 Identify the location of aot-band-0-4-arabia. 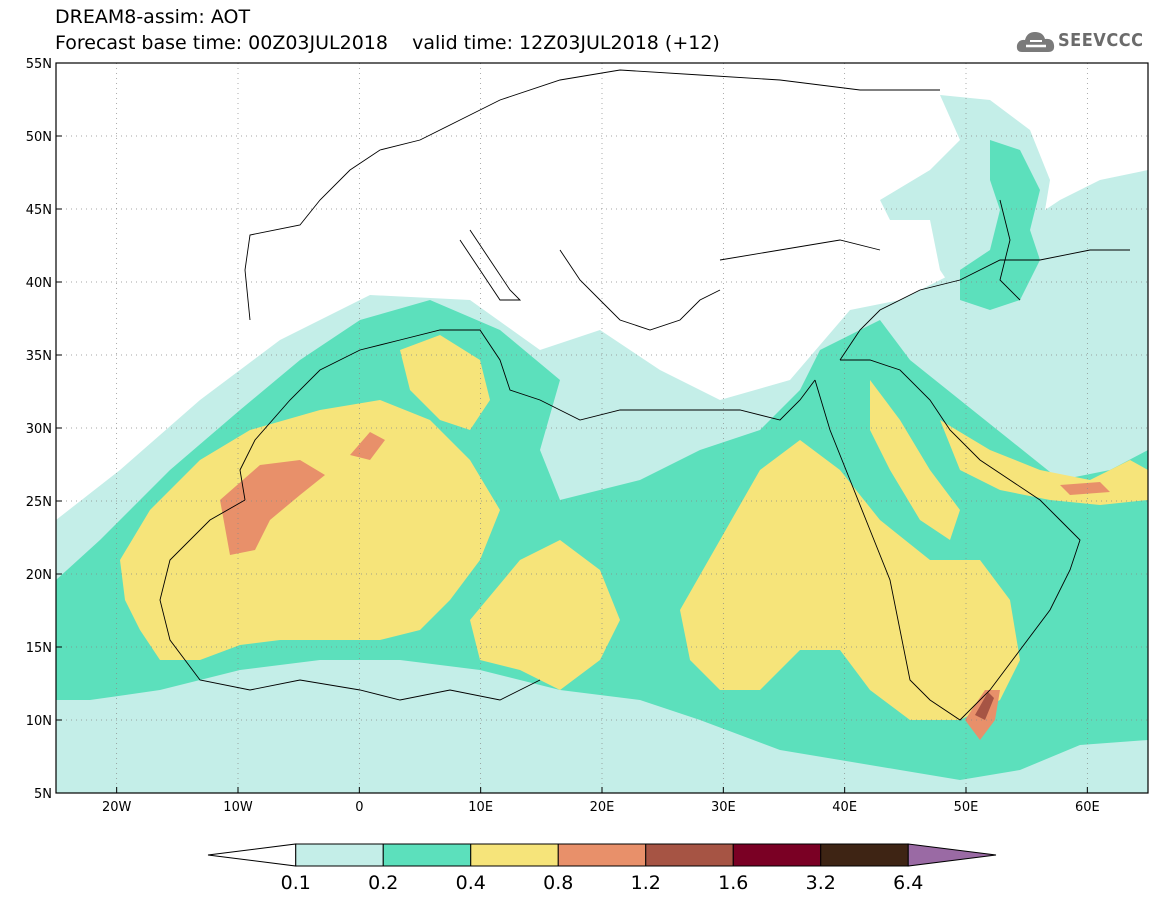
(915, 460).